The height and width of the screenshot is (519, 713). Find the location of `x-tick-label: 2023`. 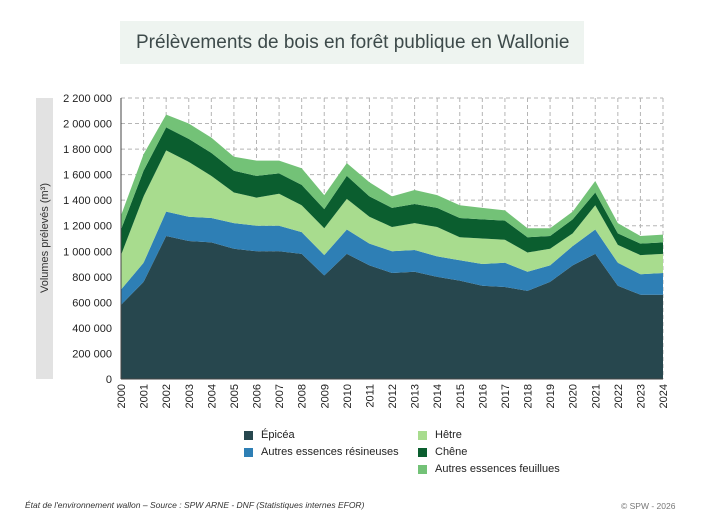

x-tick-label: 2023 is located at coordinates (641, 396).